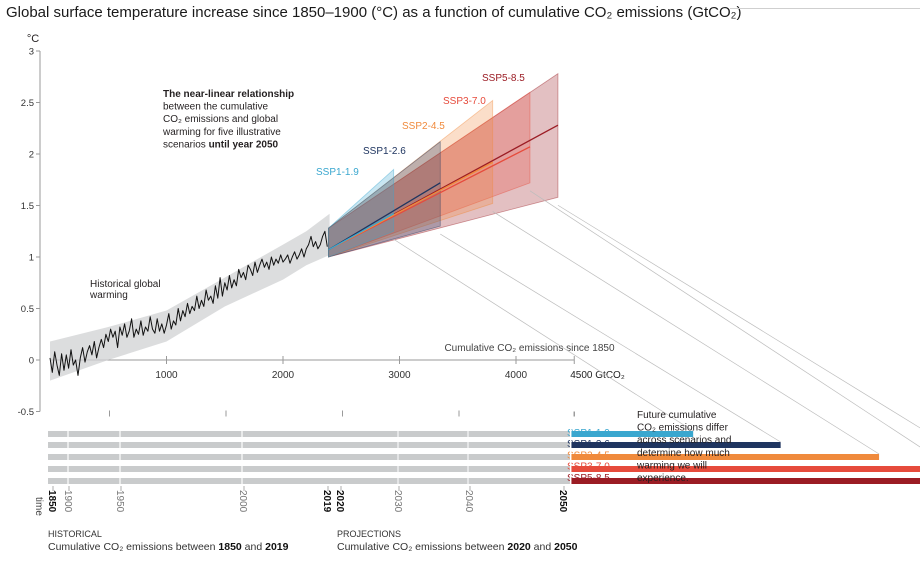  What do you see at coordinates (597, 375) in the screenshot?
I see `x-tick-label-max: 4500 GtCO₂` at bounding box center [597, 375].